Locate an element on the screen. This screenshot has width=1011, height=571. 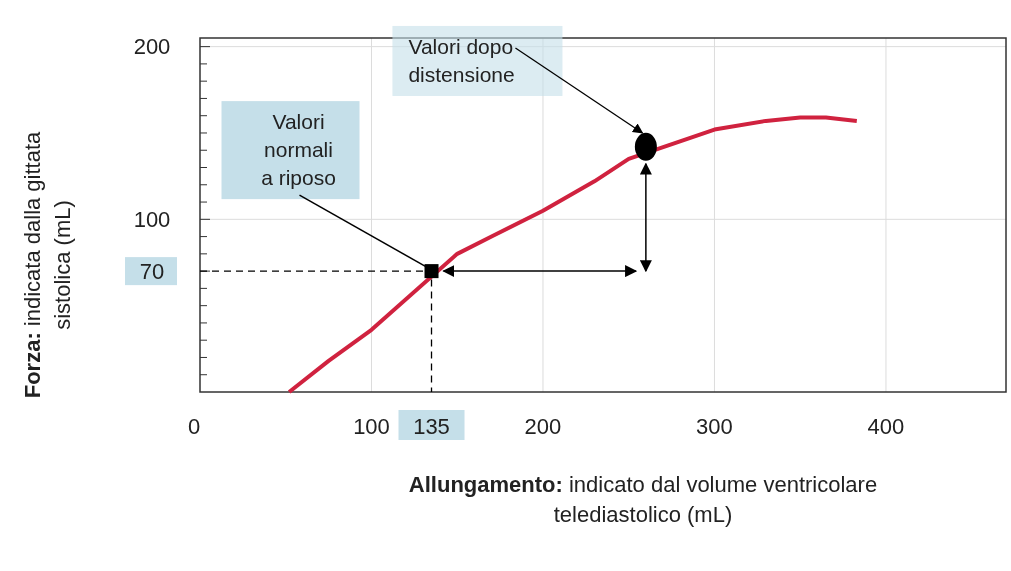
x-tick-label: 0 is located at coordinates (194, 426).